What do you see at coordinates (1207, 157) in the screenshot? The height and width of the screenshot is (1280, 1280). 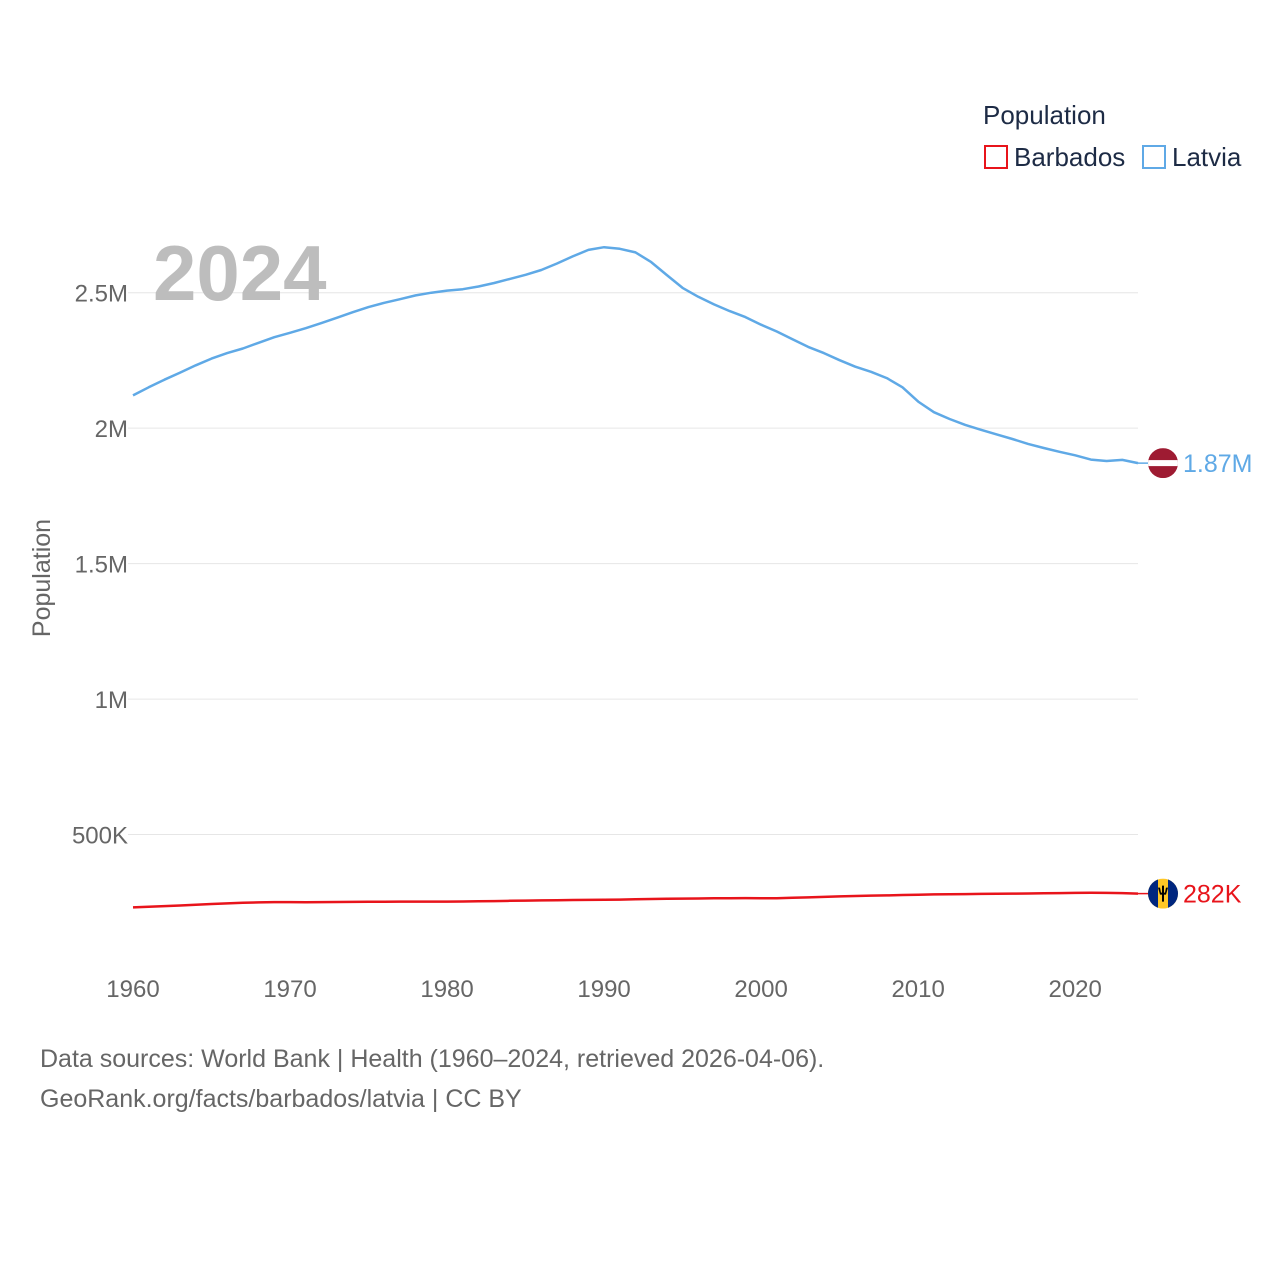 I see `legend-label-latvia: Latvia` at bounding box center [1207, 157].